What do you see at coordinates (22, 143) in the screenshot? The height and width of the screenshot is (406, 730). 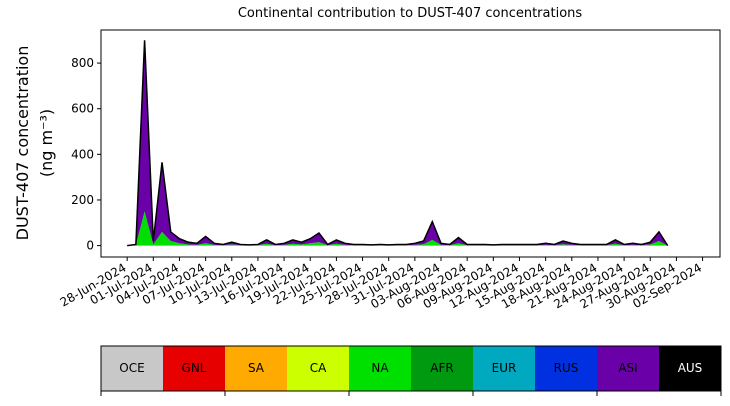 I see `y-axis-label: DUST-407 concentration` at bounding box center [22, 143].